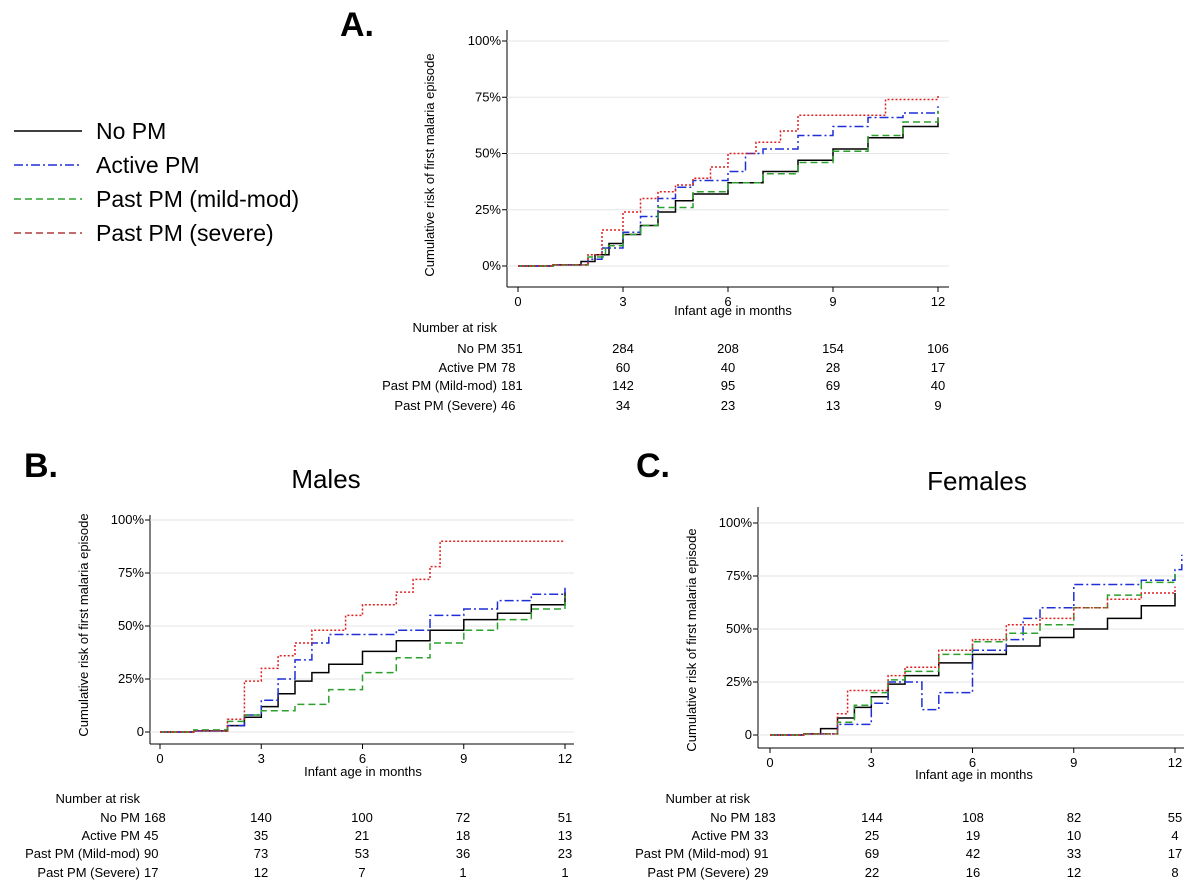 Image resolution: width=1199 pixels, height=886 pixels. Describe the element at coordinates (653, 466) in the screenshot. I see `panel-letter: C.` at that location.